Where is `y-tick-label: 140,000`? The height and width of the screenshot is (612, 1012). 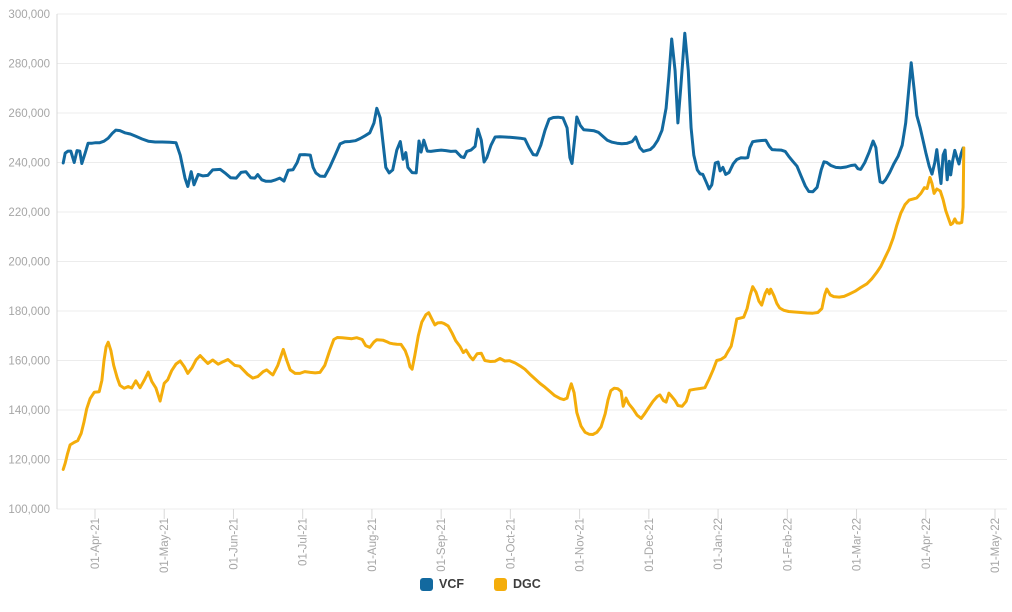 y-tick-label: 140,000 is located at coordinates (29, 411).